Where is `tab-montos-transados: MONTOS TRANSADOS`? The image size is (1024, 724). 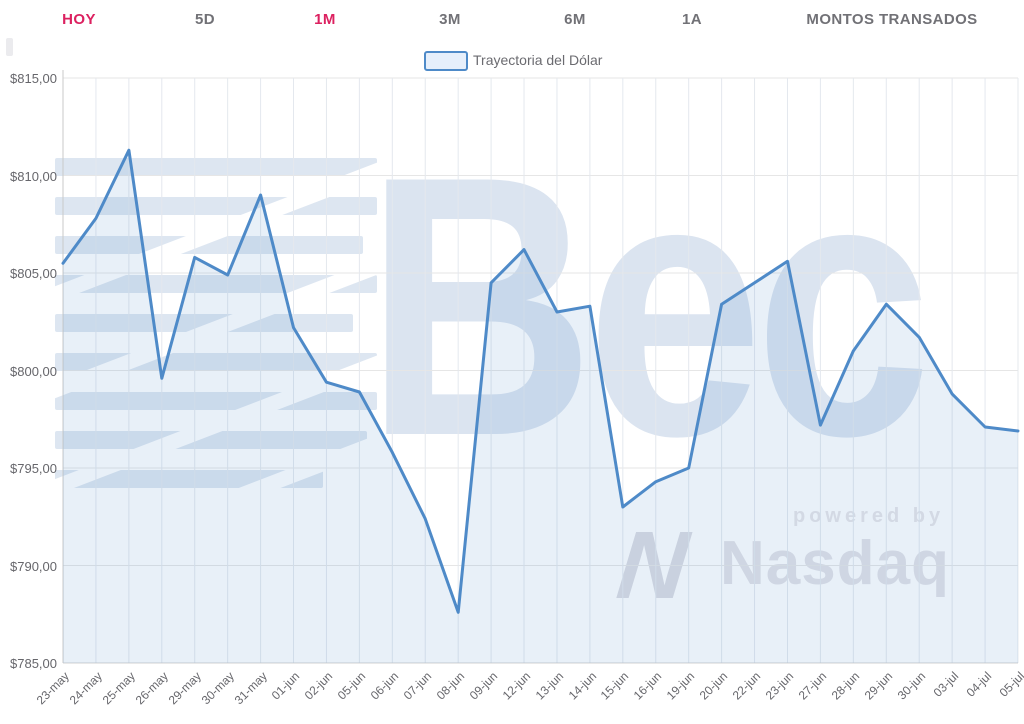
tab-montos-transados: MONTOS TRANSADOS is located at coordinates (892, 19).